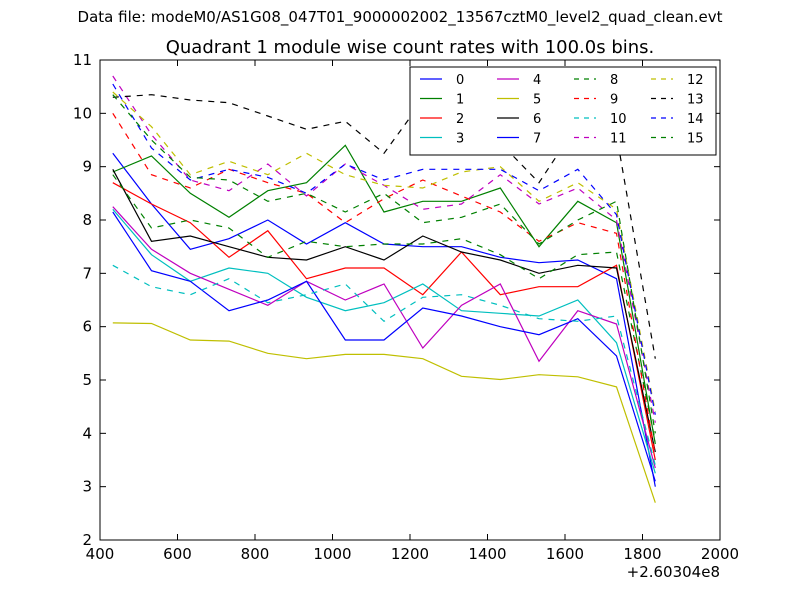 The width and height of the screenshot is (800, 600). Describe the element at coordinates (537, 139) in the screenshot. I see `legend-label-7: 7` at that location.